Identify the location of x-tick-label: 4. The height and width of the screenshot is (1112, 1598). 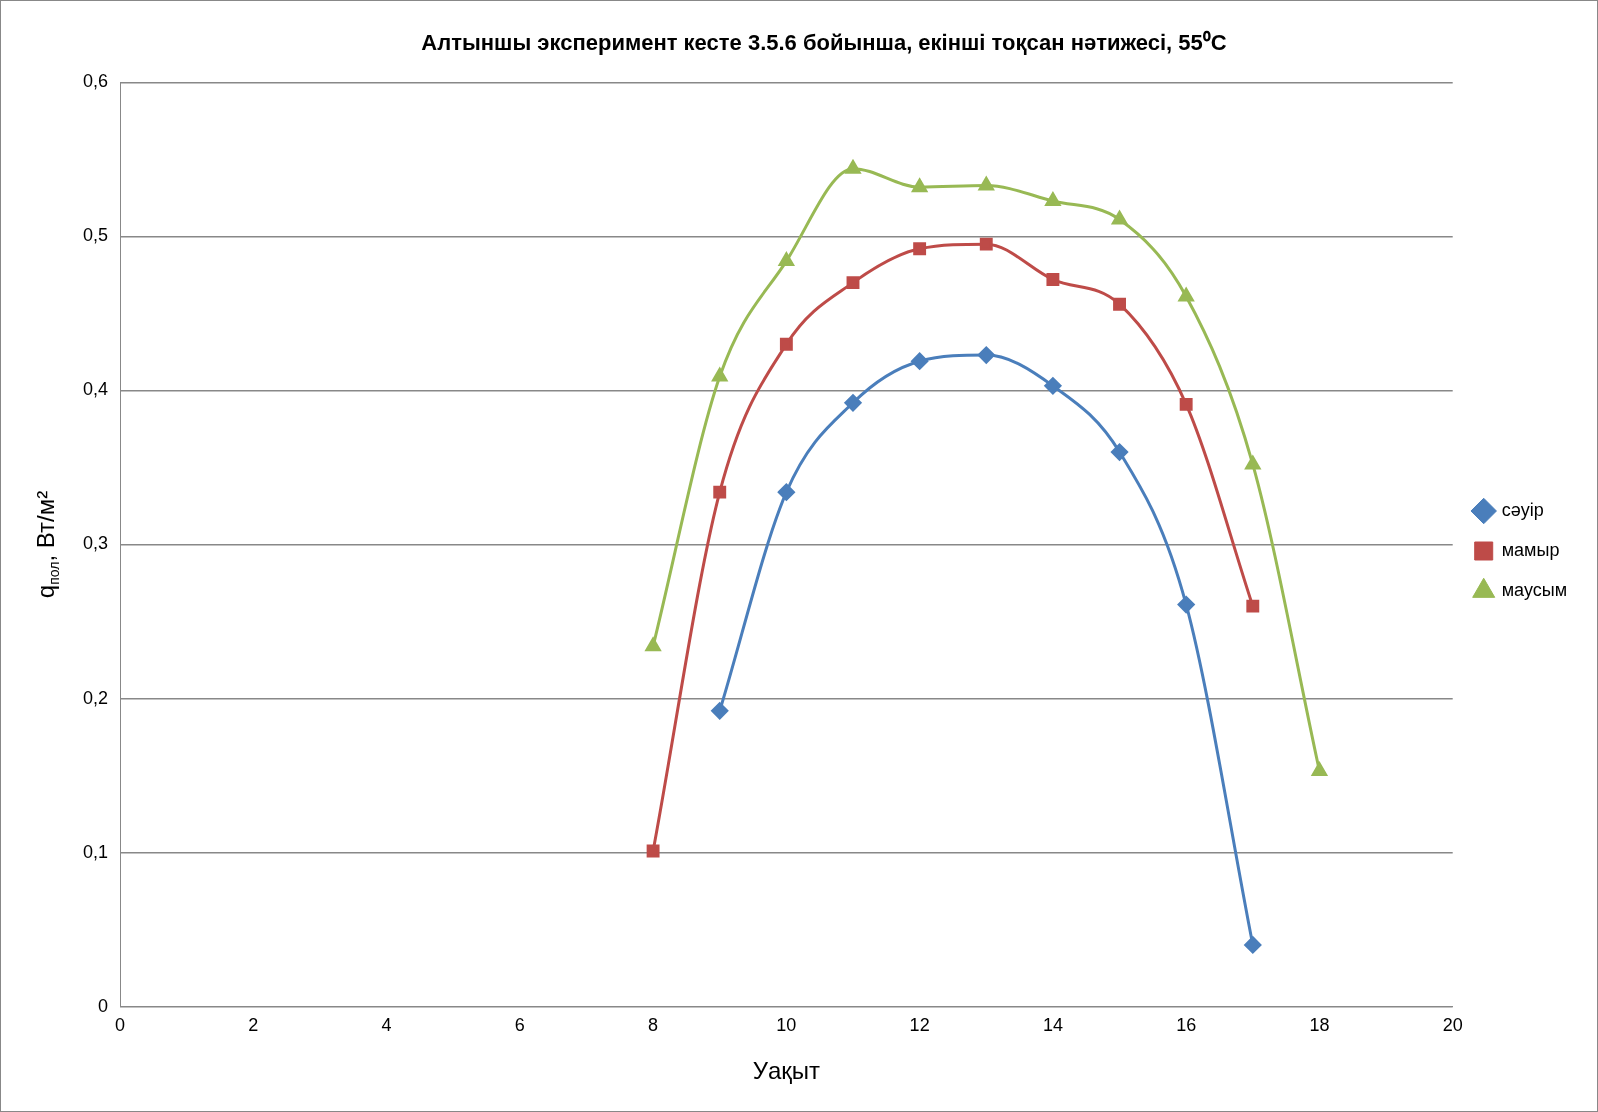
(386, 1025).